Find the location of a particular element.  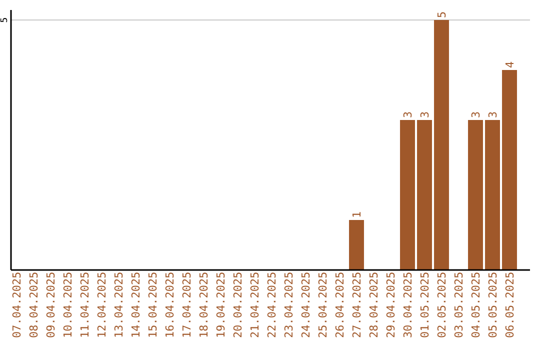

x-tick-label: 06.05.2025 is located at coordinates (510, 305).